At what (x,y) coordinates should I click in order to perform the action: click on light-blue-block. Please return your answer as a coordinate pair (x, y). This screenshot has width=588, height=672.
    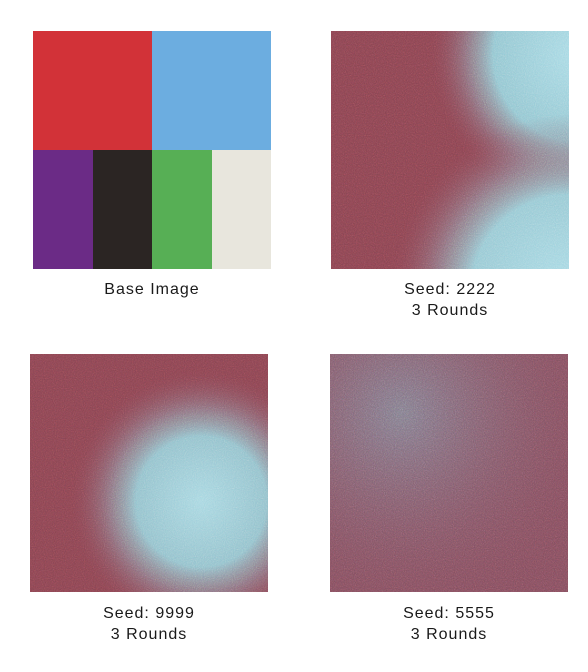
    Looking at the image, I should click on (211, 90).